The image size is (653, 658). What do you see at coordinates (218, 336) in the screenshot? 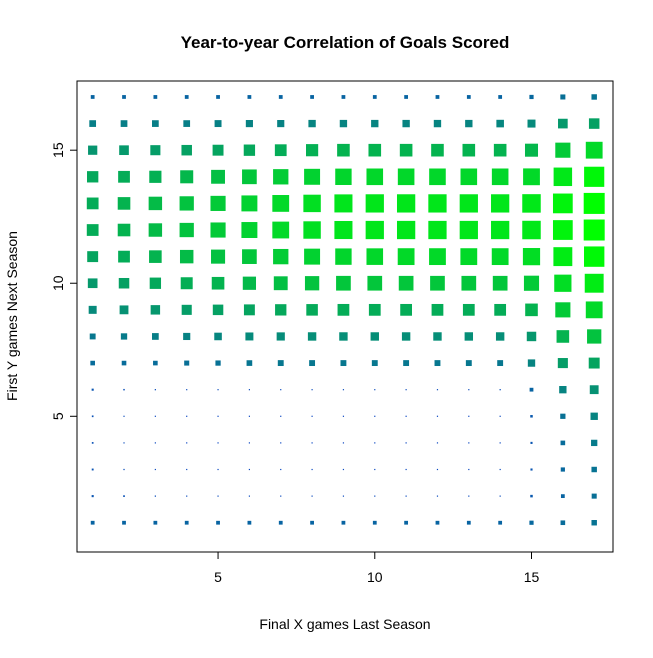
I see `cell-marker-x5-y8` at bounding box center [218, 336].